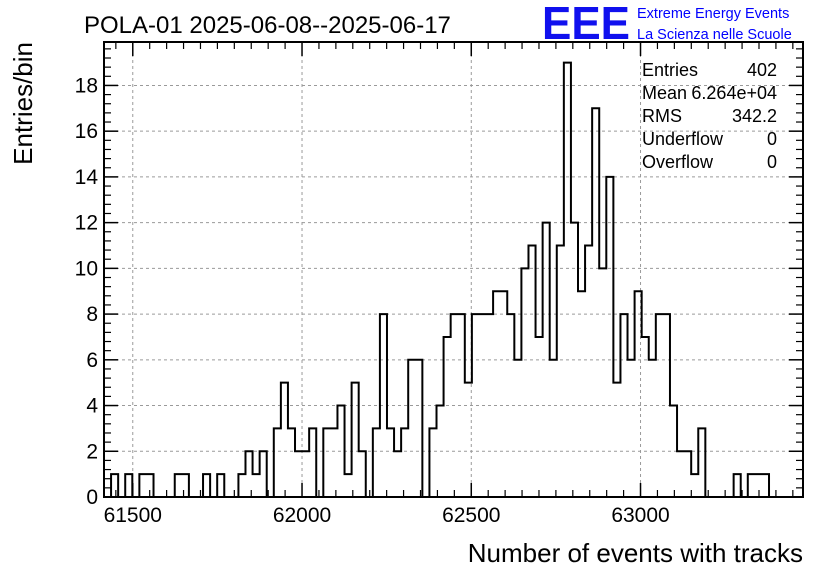 This screenshot has width=836, height=572. Describe the element at coordinates (267, 25) in the screenshot. I see `chart-title: POLA-01 2025-06-08--2025-06-17` at that location.